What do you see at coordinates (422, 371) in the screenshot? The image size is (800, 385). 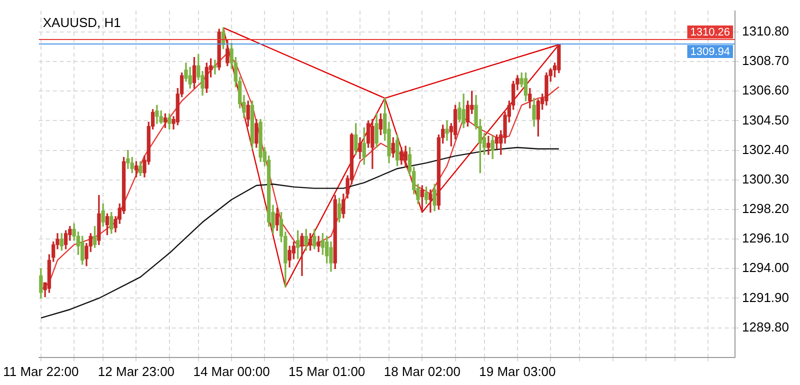 I see `x-tick-label: 18 Mar 02:00` at bounding box center [422, 371].